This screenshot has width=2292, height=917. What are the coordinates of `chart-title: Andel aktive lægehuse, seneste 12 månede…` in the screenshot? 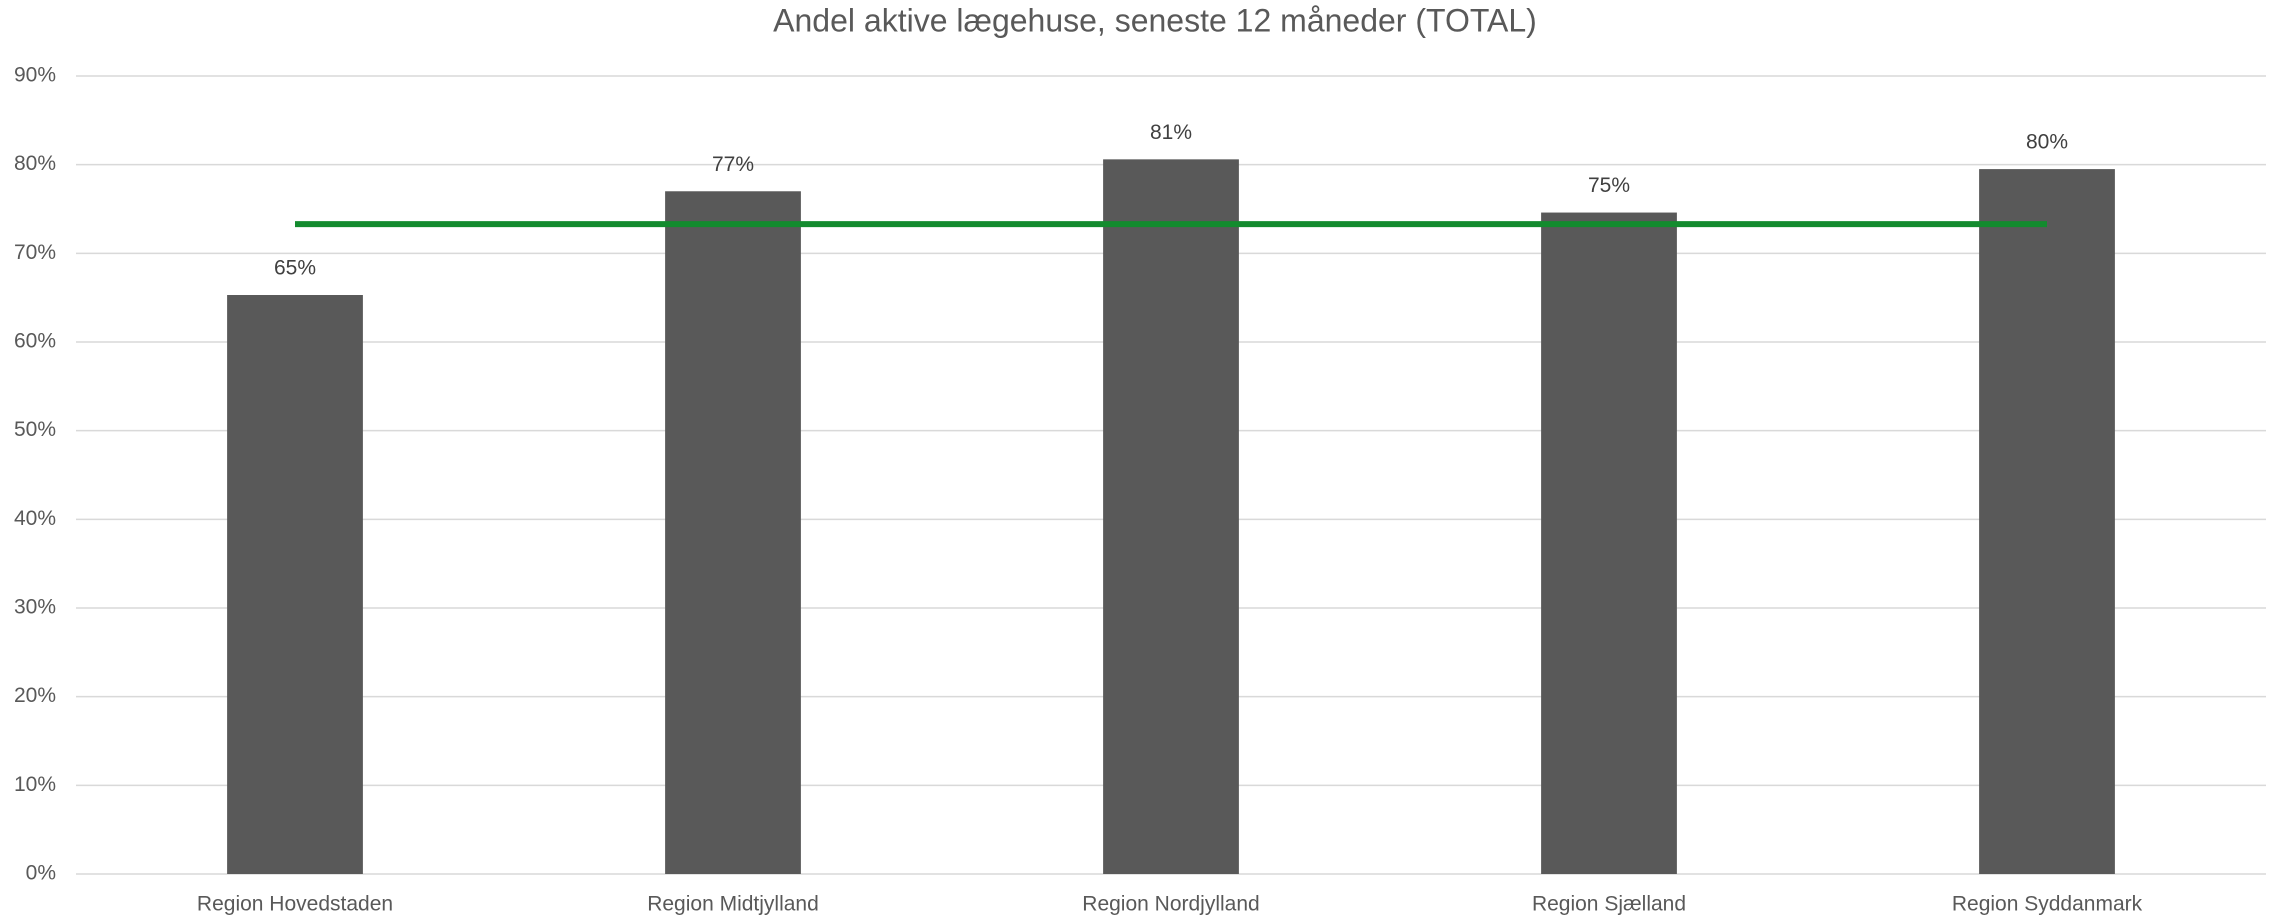 It's located at (1155, 20).